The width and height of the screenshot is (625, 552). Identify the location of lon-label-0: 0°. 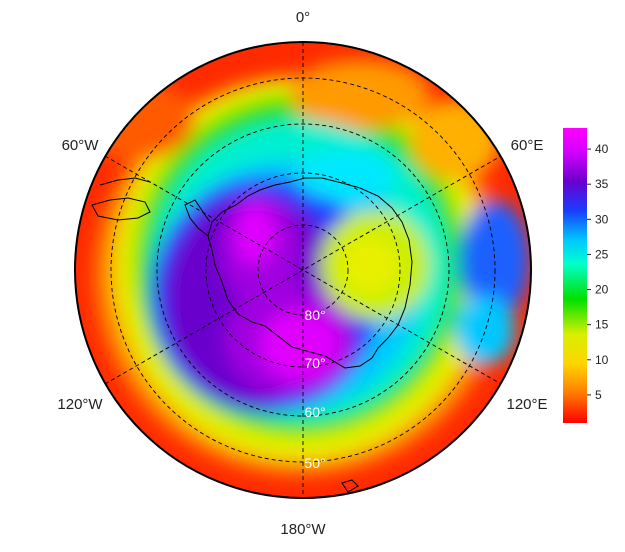
(303, 17).